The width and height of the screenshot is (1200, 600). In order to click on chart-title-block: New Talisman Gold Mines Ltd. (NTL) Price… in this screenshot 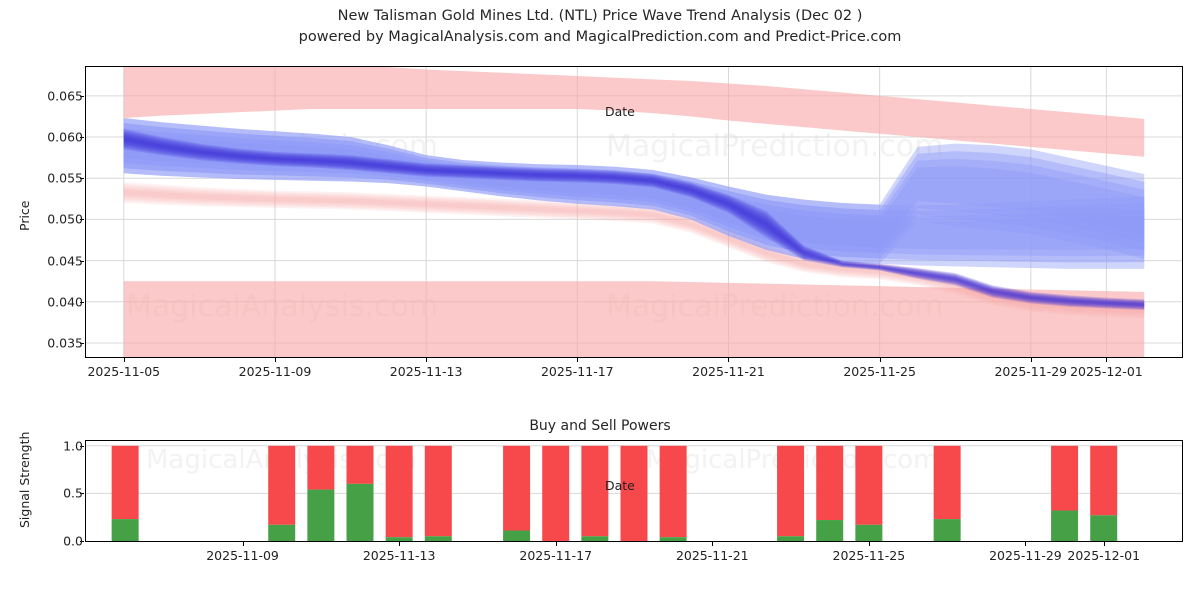, I will do `click(600, 27)`.